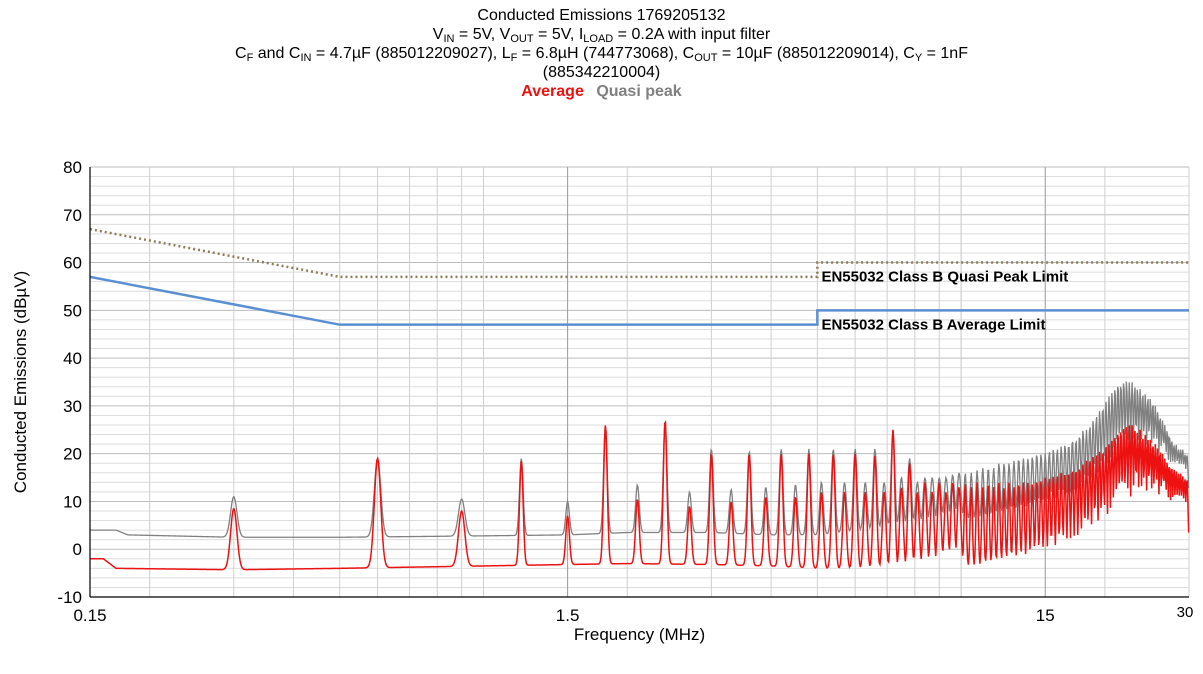 The image size is (1203, 674). I want to click on y-tick-label: 20, so click(72, 454).